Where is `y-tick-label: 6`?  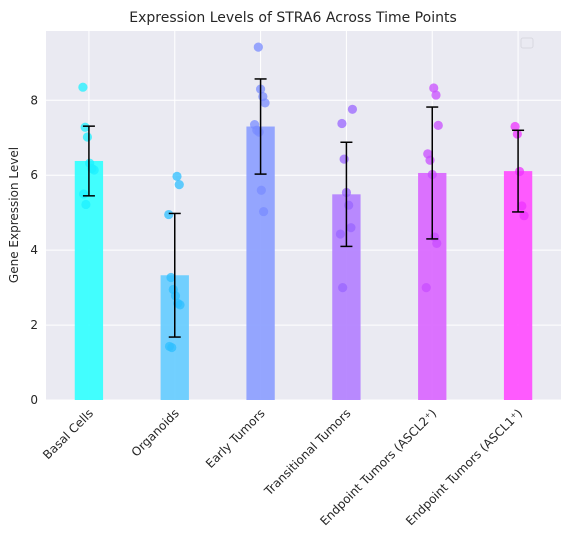
y-tick-label: 6 is located at coordinates (34, 175).